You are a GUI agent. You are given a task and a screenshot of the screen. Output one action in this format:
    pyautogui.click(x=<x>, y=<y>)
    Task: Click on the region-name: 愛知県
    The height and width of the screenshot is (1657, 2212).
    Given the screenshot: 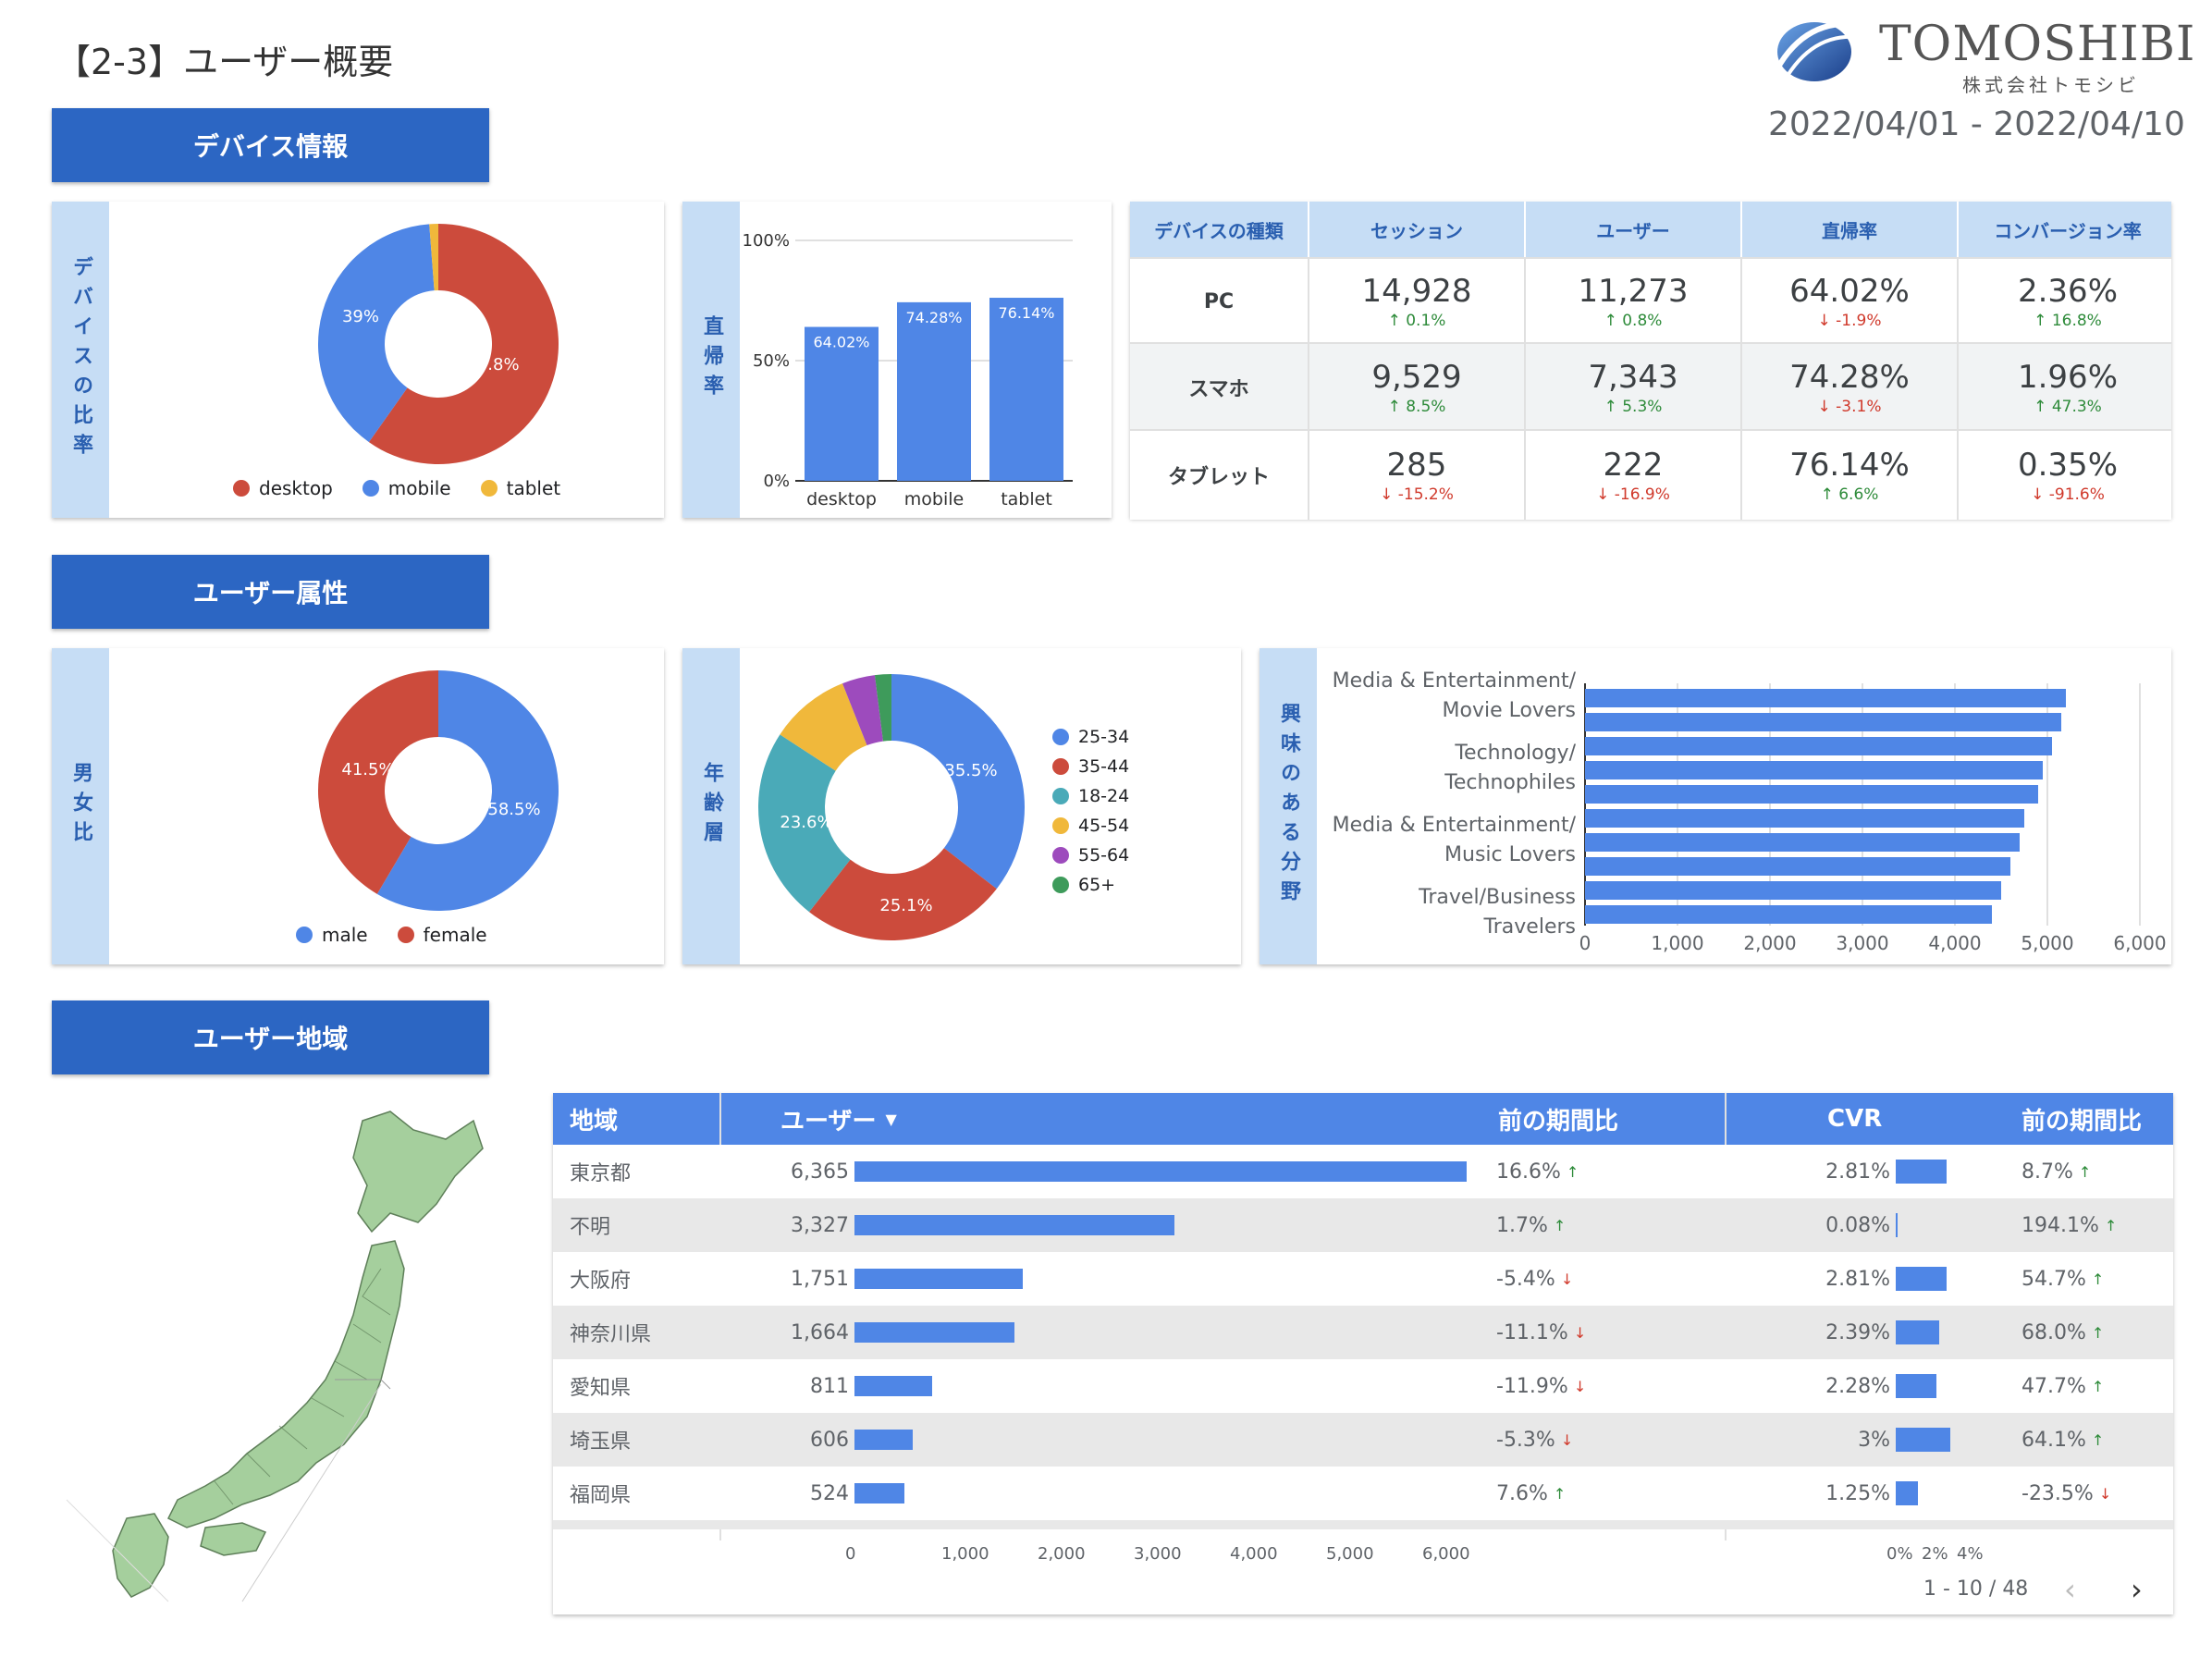 What is the action you would take?
    pyautogui.click(x=601, y=1388)
    